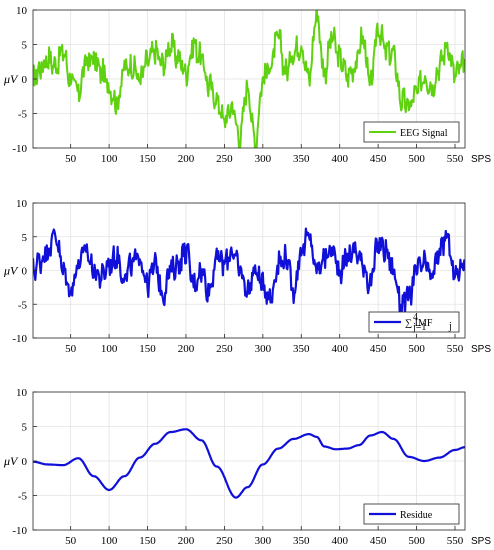 The image size is (494, 550). I want to click on legend-label: EEG Signal, so click(424, 133).